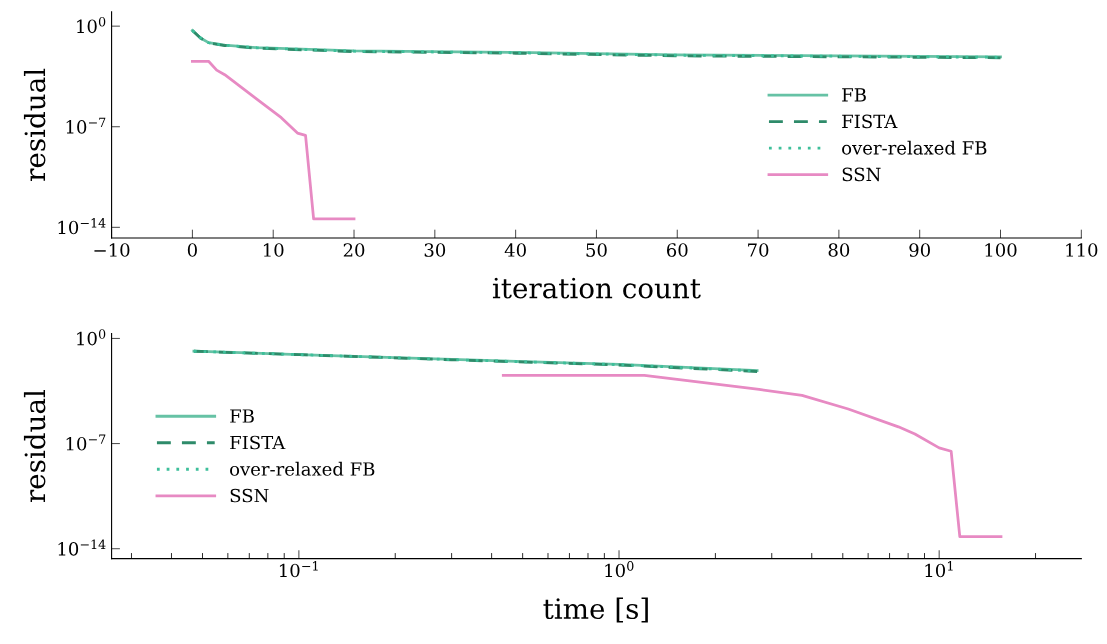 The image size is (1107, 644). What do you see at coordinates (839, 250) in the screenshot?
I see `x-tick-label: 80` at bounding box center [839, 250].